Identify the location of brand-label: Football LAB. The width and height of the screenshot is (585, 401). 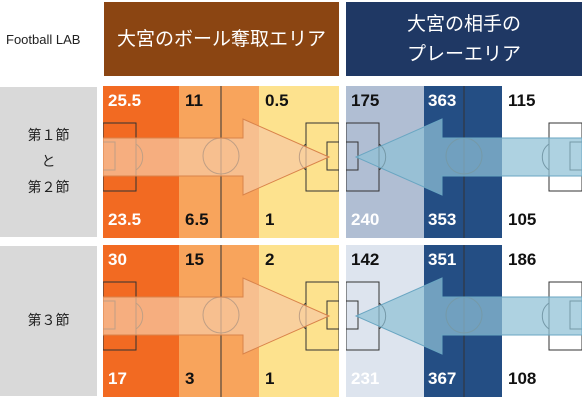
(43, 39).